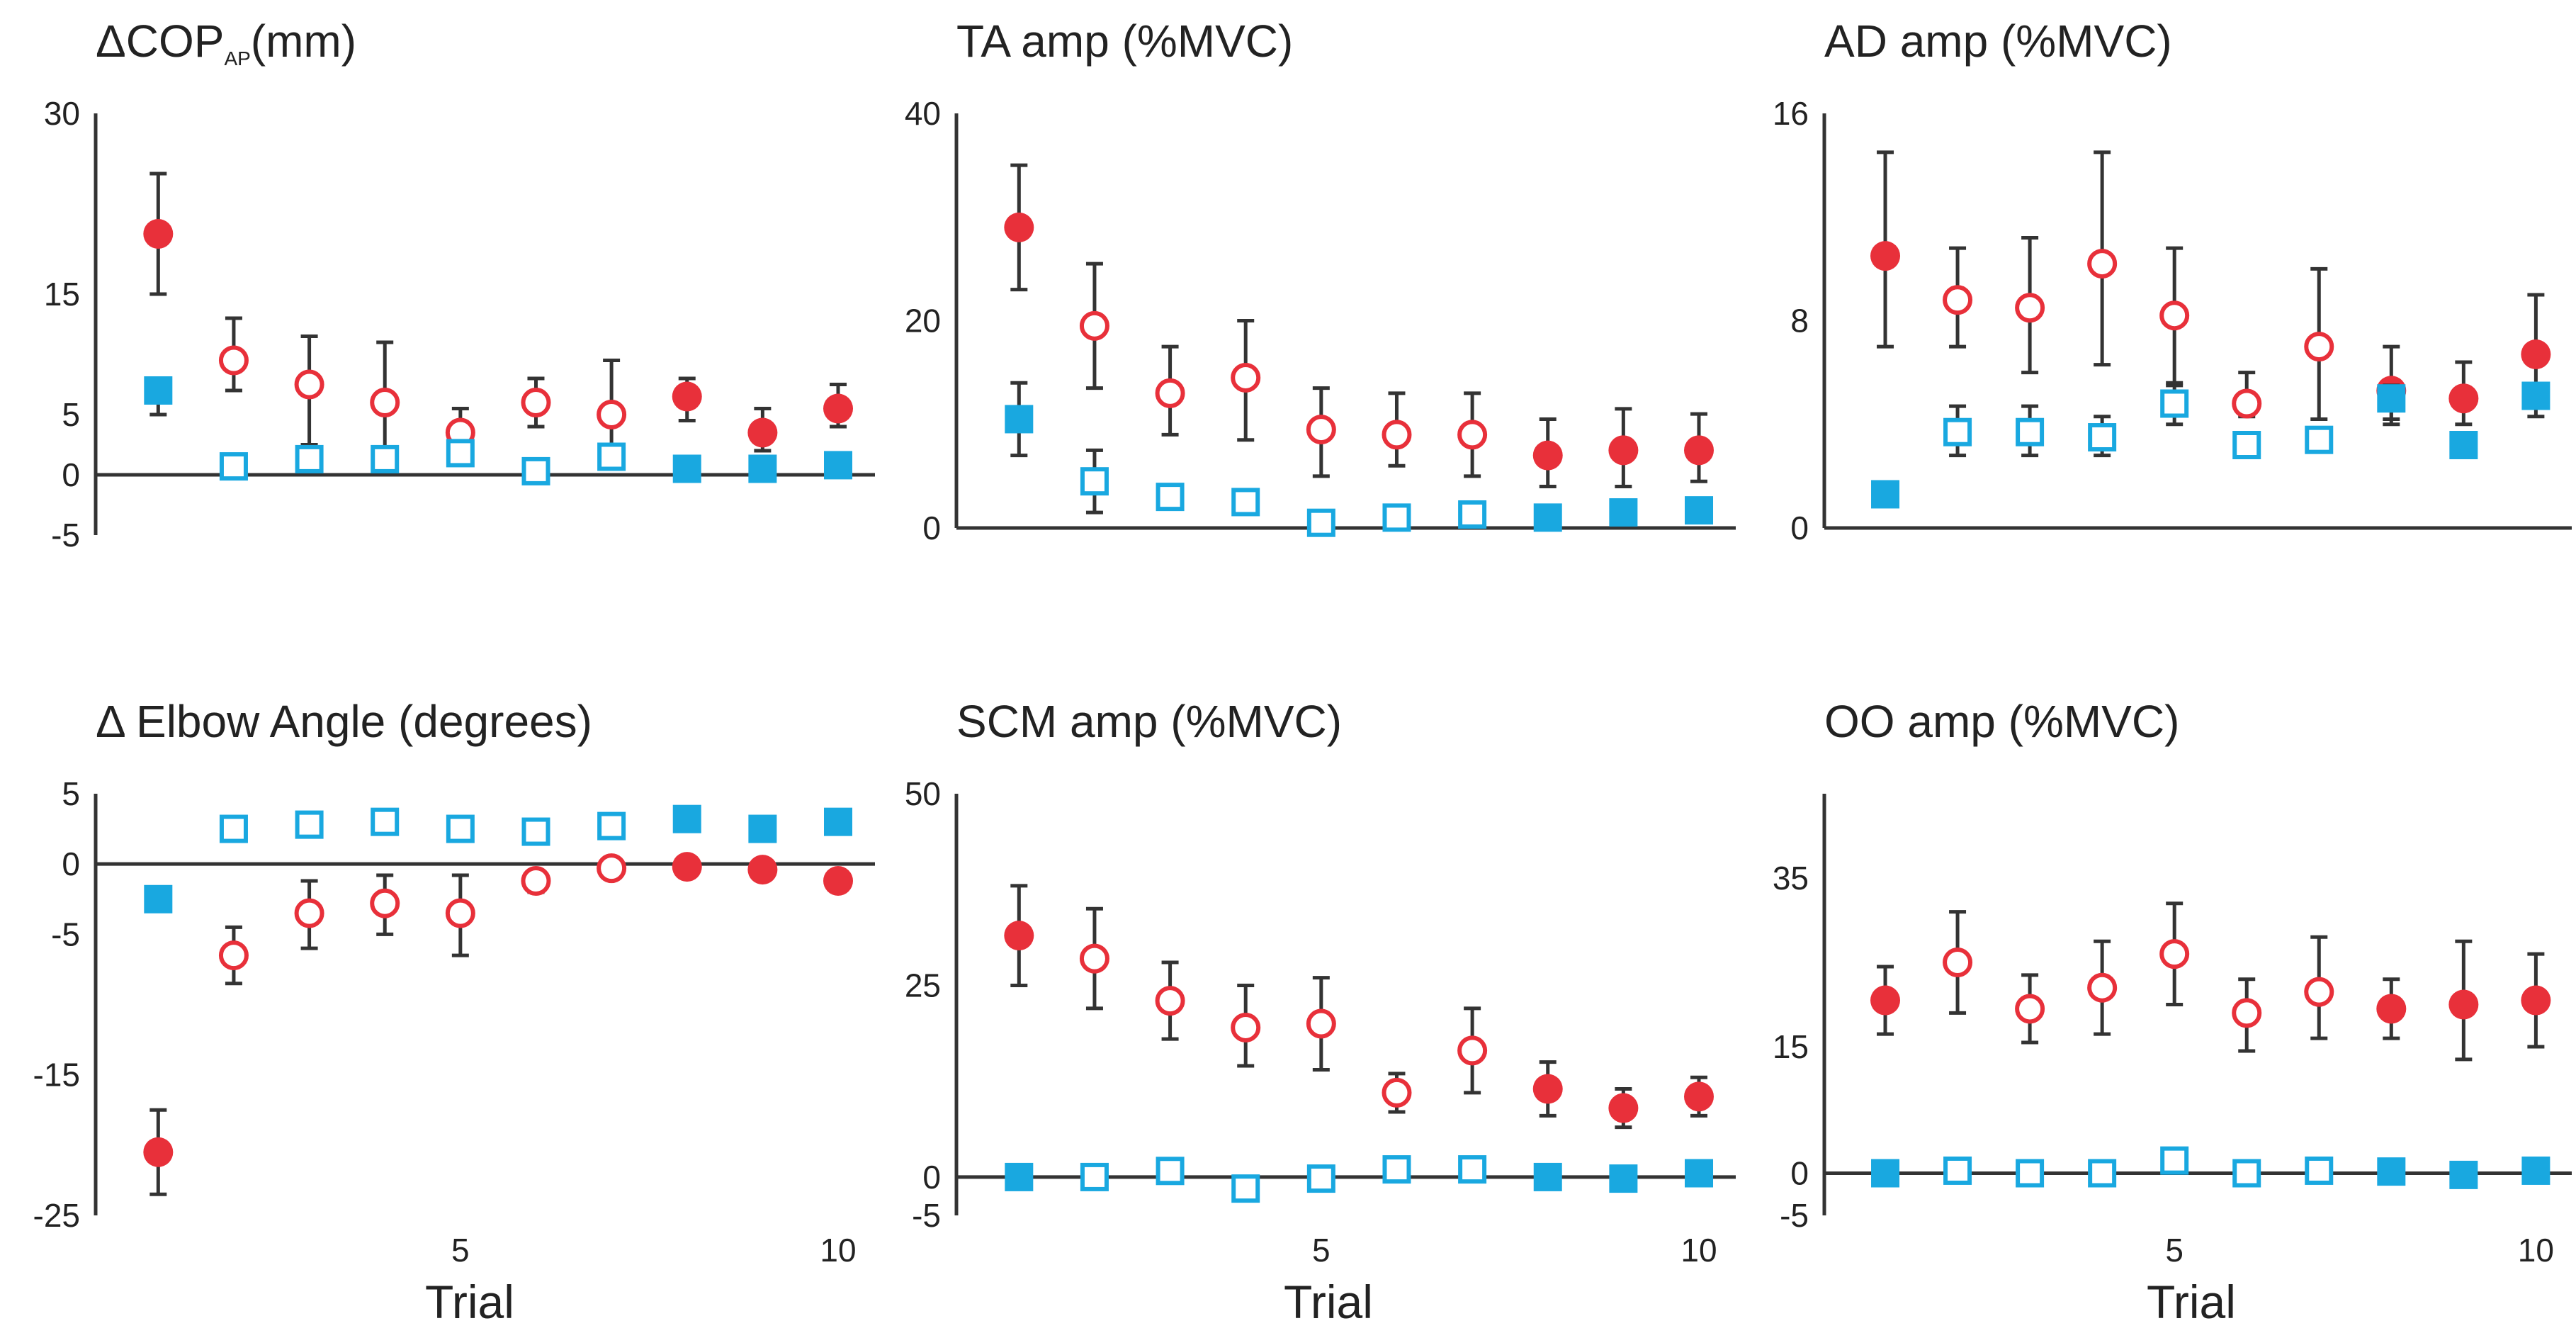 The width and height of the screenshot is (2576, 1338). I want to click on panel-title: AD amp (%MVC), so click(1998, 41).